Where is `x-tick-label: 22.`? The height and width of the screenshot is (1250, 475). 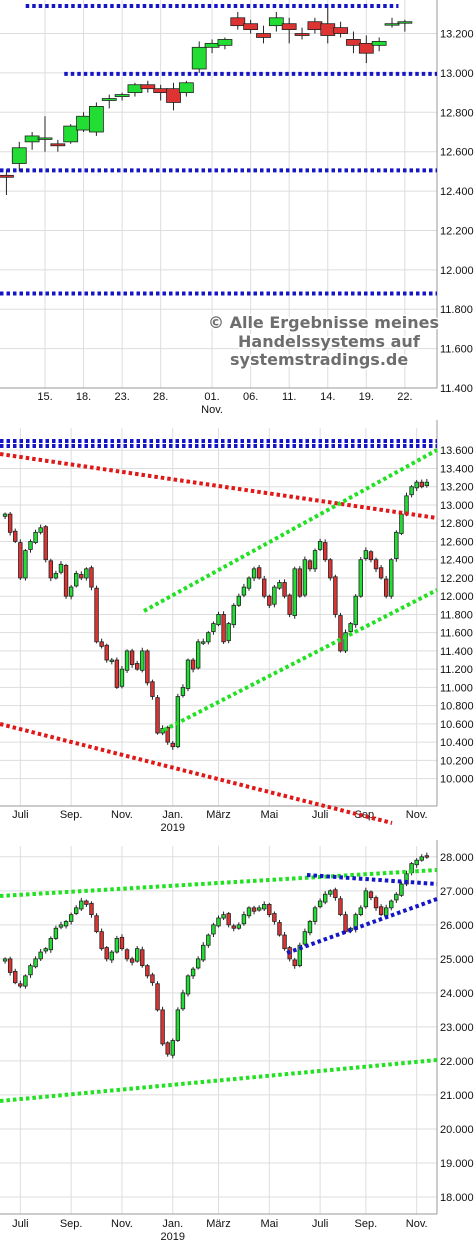 x-tick-label: 22. is located at coordinates (404, 397).